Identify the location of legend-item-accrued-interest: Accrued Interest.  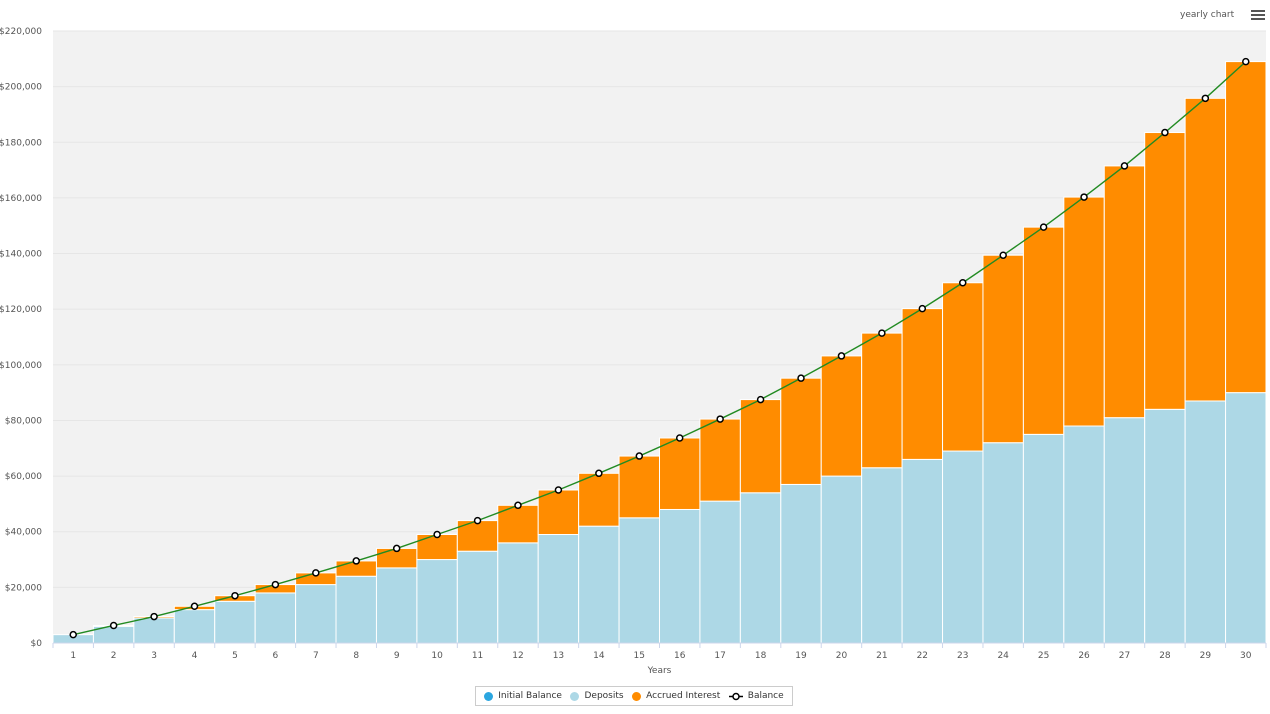
(676, 696).